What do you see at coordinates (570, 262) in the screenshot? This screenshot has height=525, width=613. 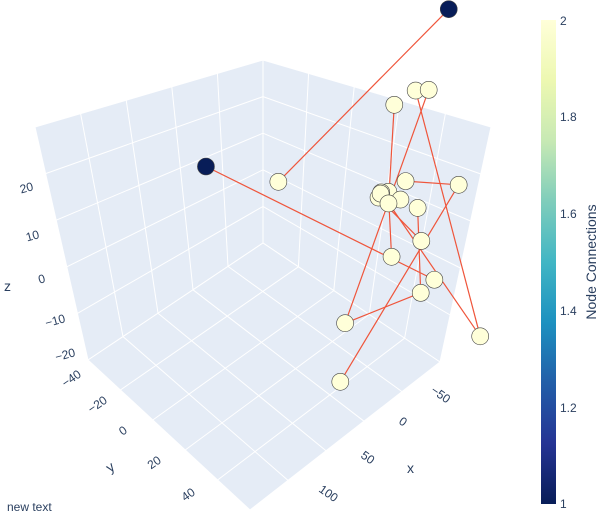 I see `colorbar: 1 1.2 1.4 1.6 1.8 2 Node Connections` at bounding box center [570, 262].